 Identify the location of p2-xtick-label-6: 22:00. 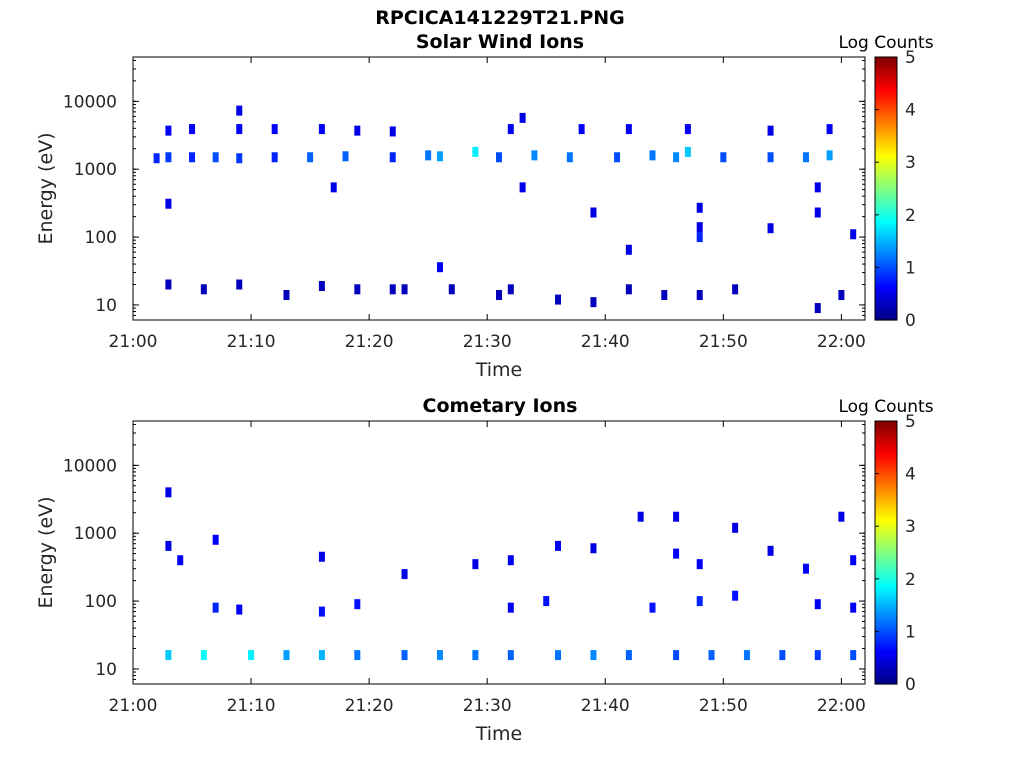
(841, 706).